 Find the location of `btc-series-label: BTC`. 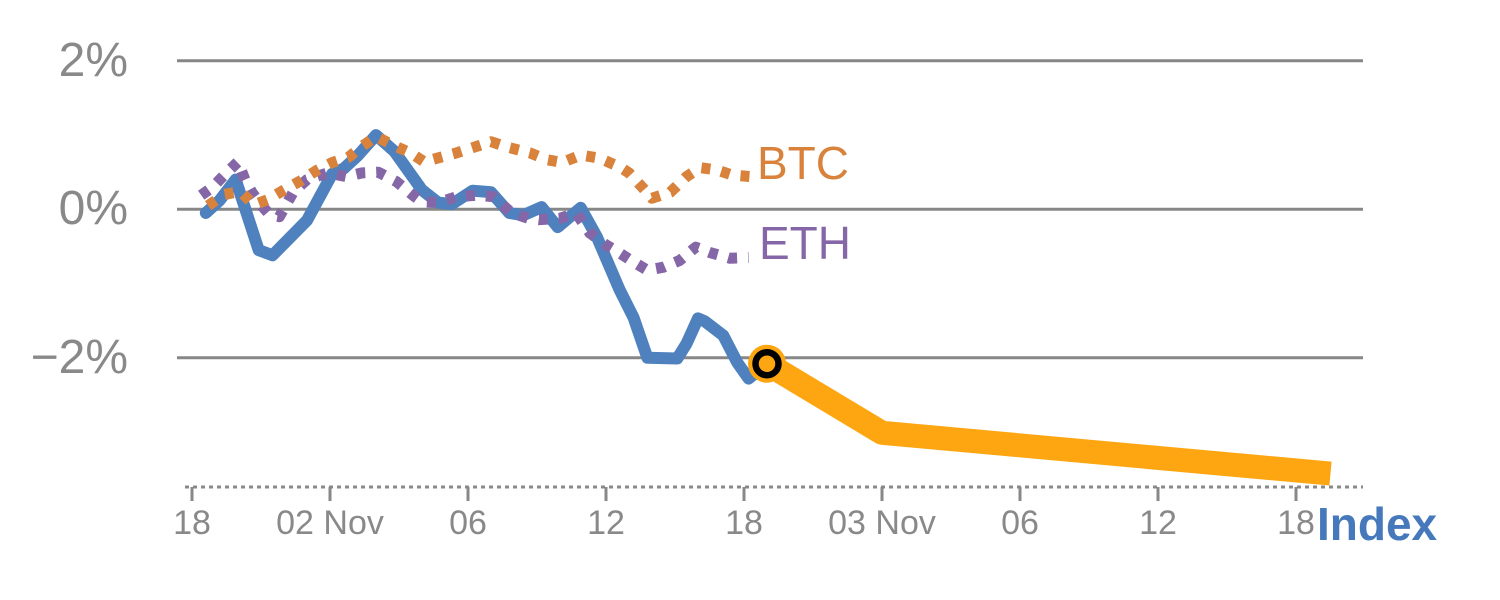

btc-series-label: BTC is located at coordinates (803, 163).